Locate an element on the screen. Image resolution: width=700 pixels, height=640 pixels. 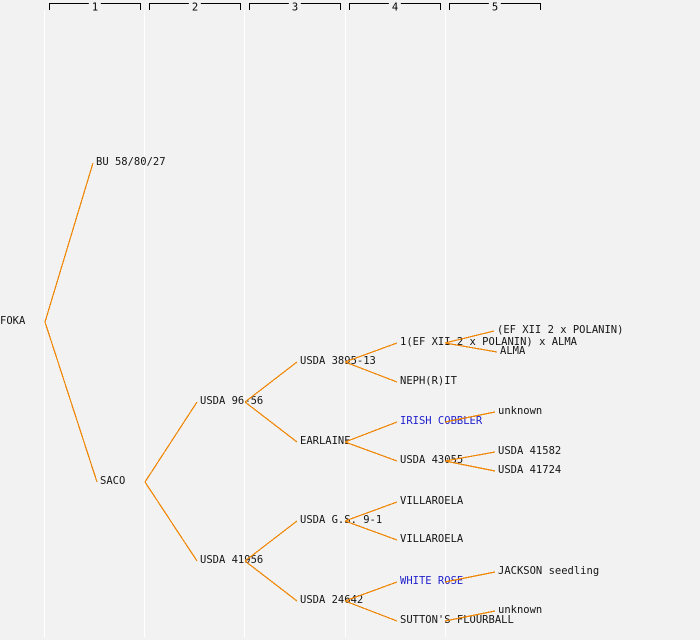
pedigree-node-foka: FOKA is located at coordinates (13, 321).